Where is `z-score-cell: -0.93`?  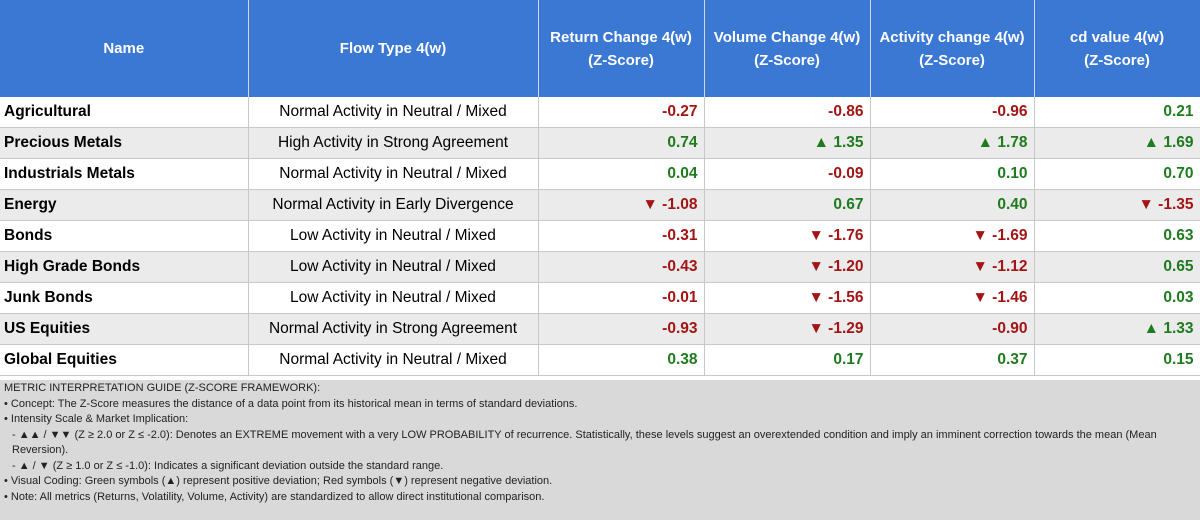 z-score-cell: -0.93 is located at coordinates (621, 329).